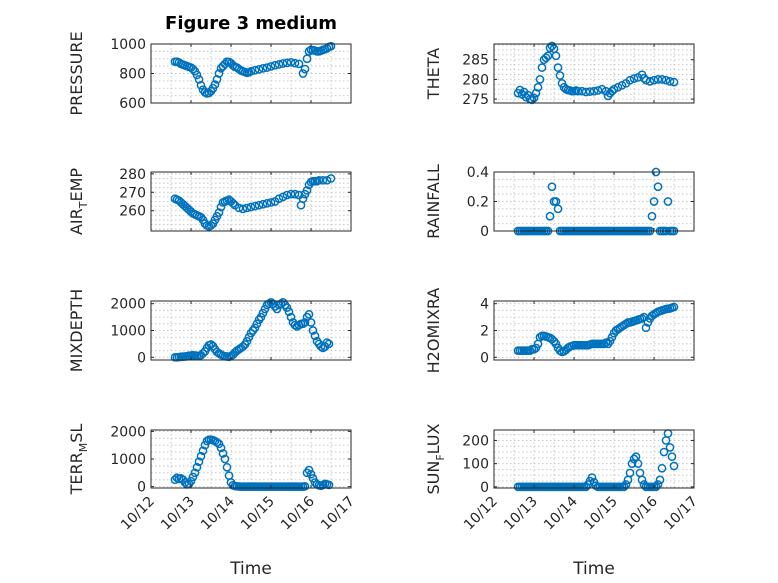 Image resolution: width=778 pixels, height=583 pixels. I want to click on x-tick-label: 10/12, so click(138, 514).